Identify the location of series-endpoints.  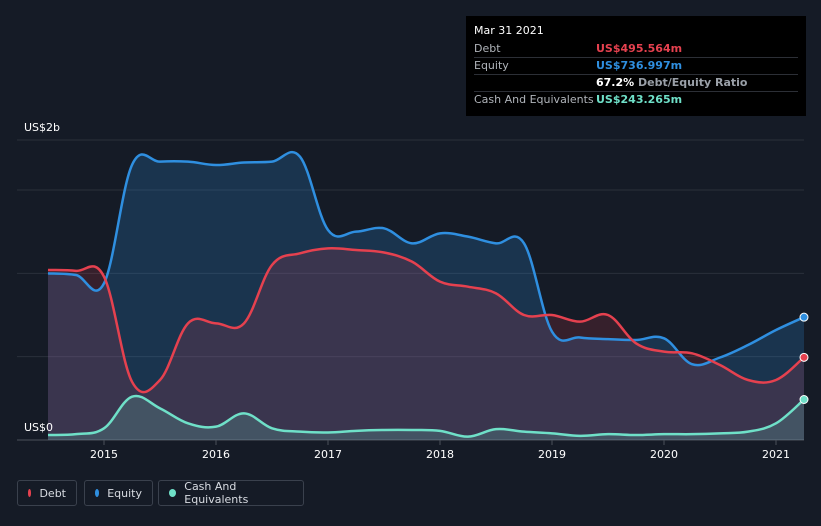
(804, 358).